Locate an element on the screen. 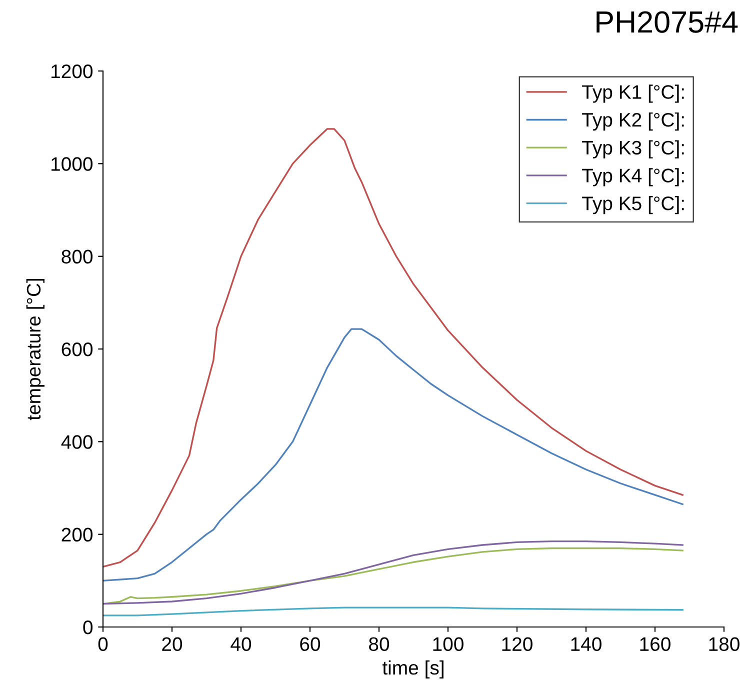 The image size is (746, 694). x-tick-label: 40 is located at coordinates (241, 644).